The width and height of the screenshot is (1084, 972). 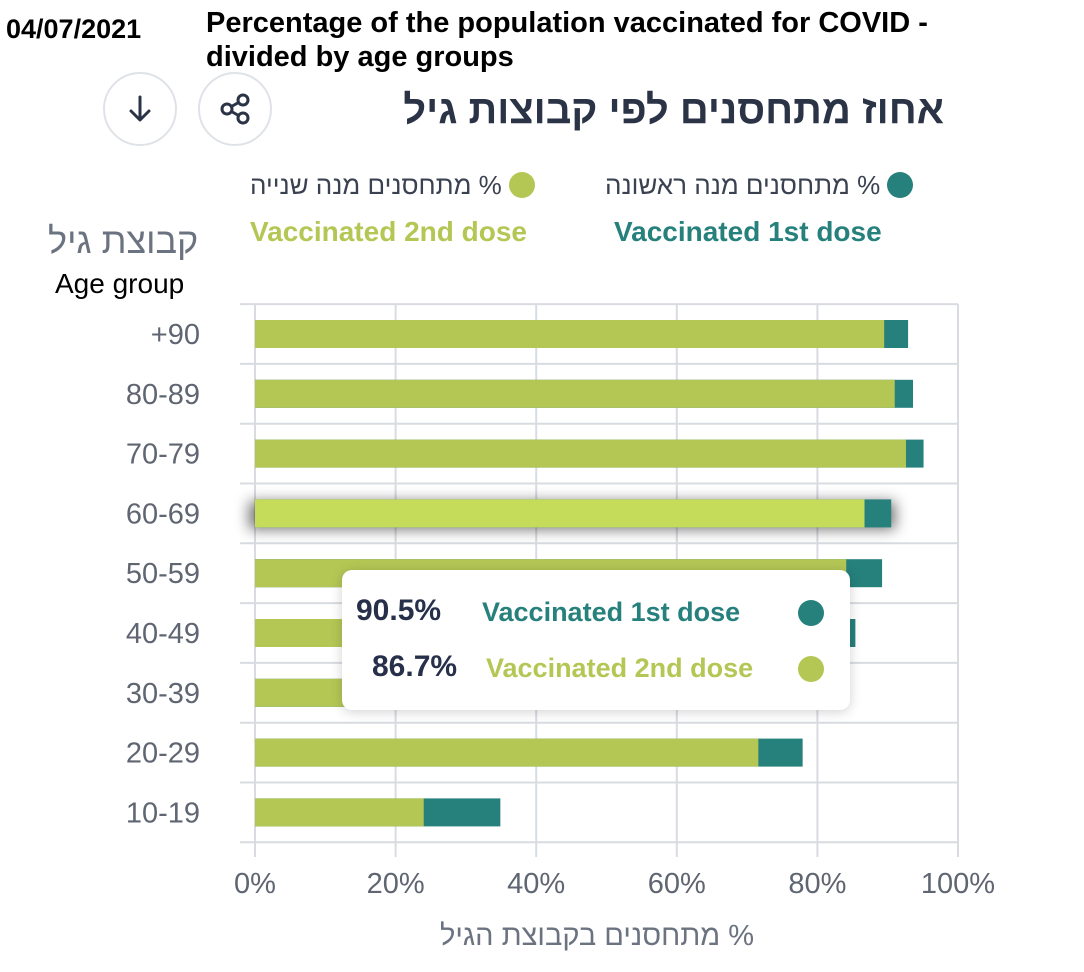 I want to click on x-tick-label: 60%, so click(x=677, y=884).